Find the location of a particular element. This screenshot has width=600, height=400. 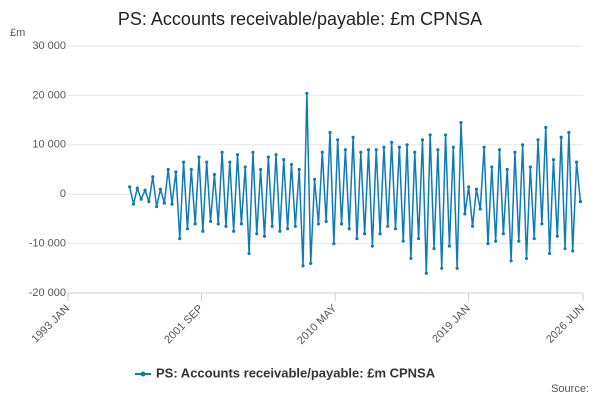

y-tick-label: 20 000 is located at coordinates (49, 95).